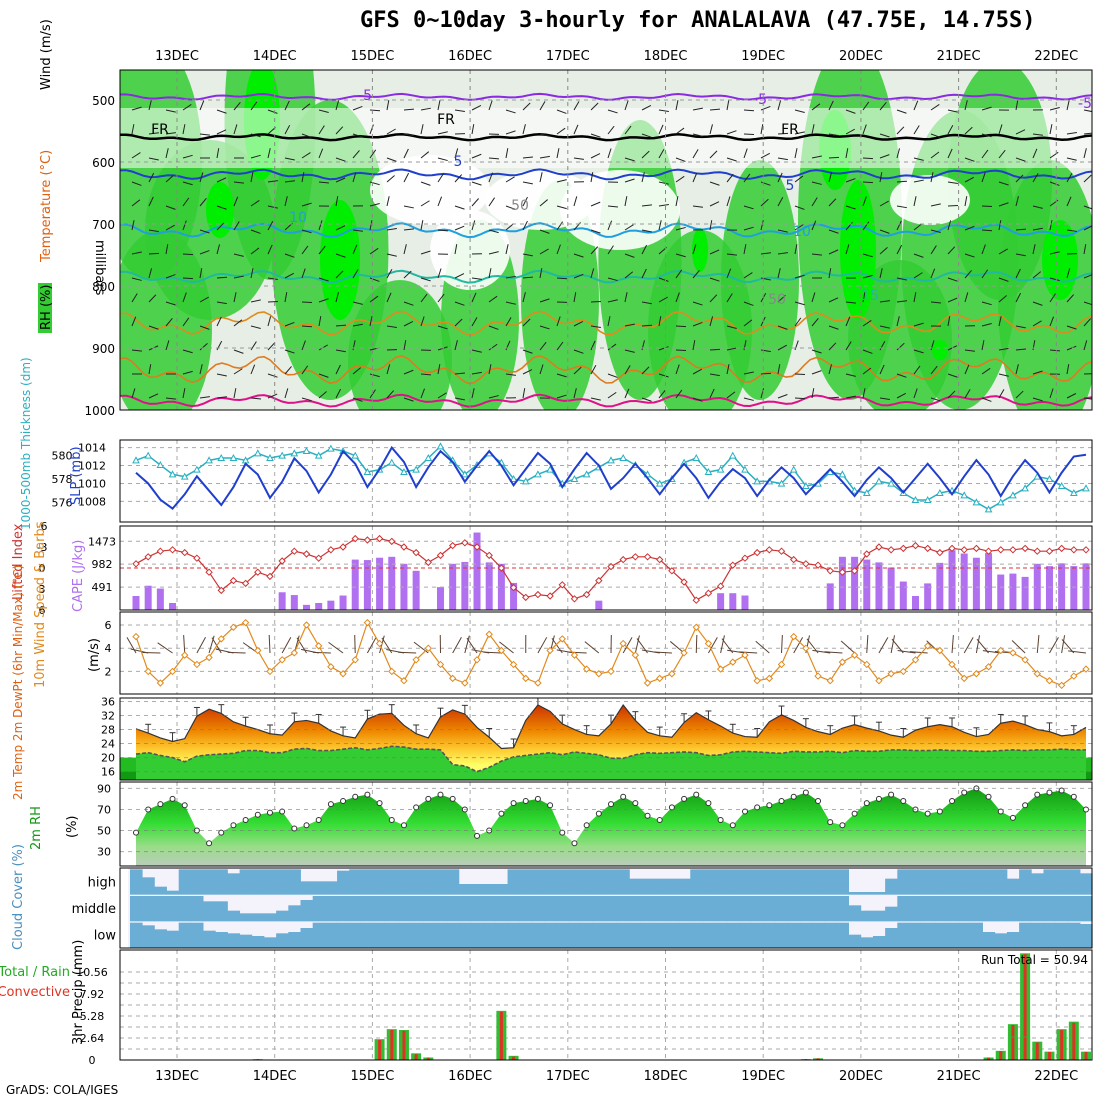 Image resolution: width=1100 pixels, height=1100 pixels. I want to click on precip-convective-bar, so click(416, 1057).